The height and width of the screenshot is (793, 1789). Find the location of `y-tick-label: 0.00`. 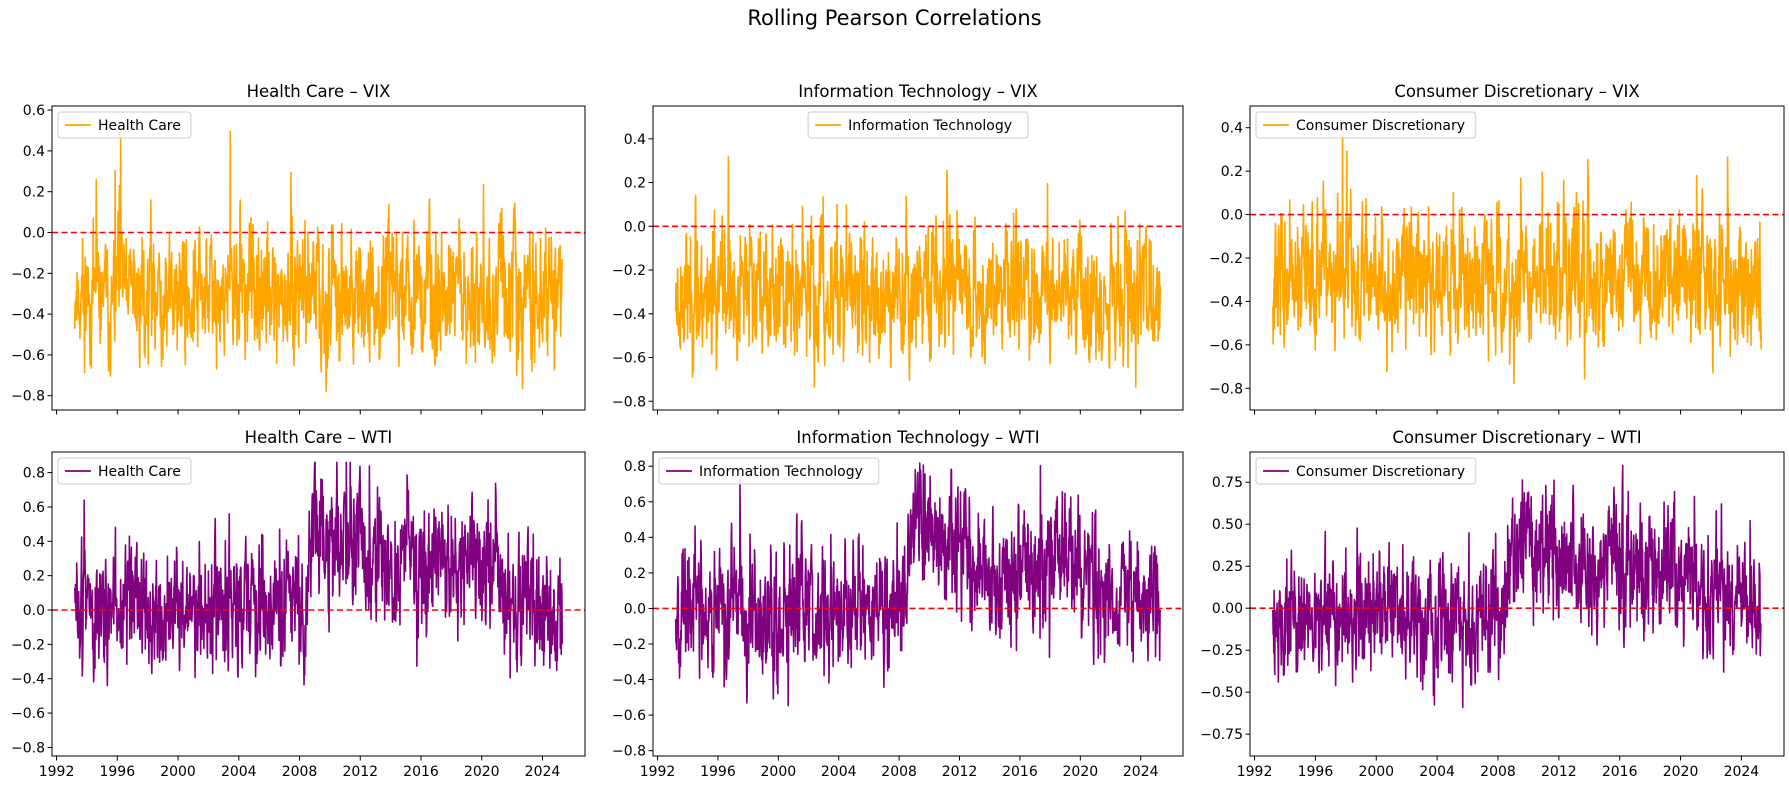

y-tick-label: 0.00 is located at coordinates (1227, 609).